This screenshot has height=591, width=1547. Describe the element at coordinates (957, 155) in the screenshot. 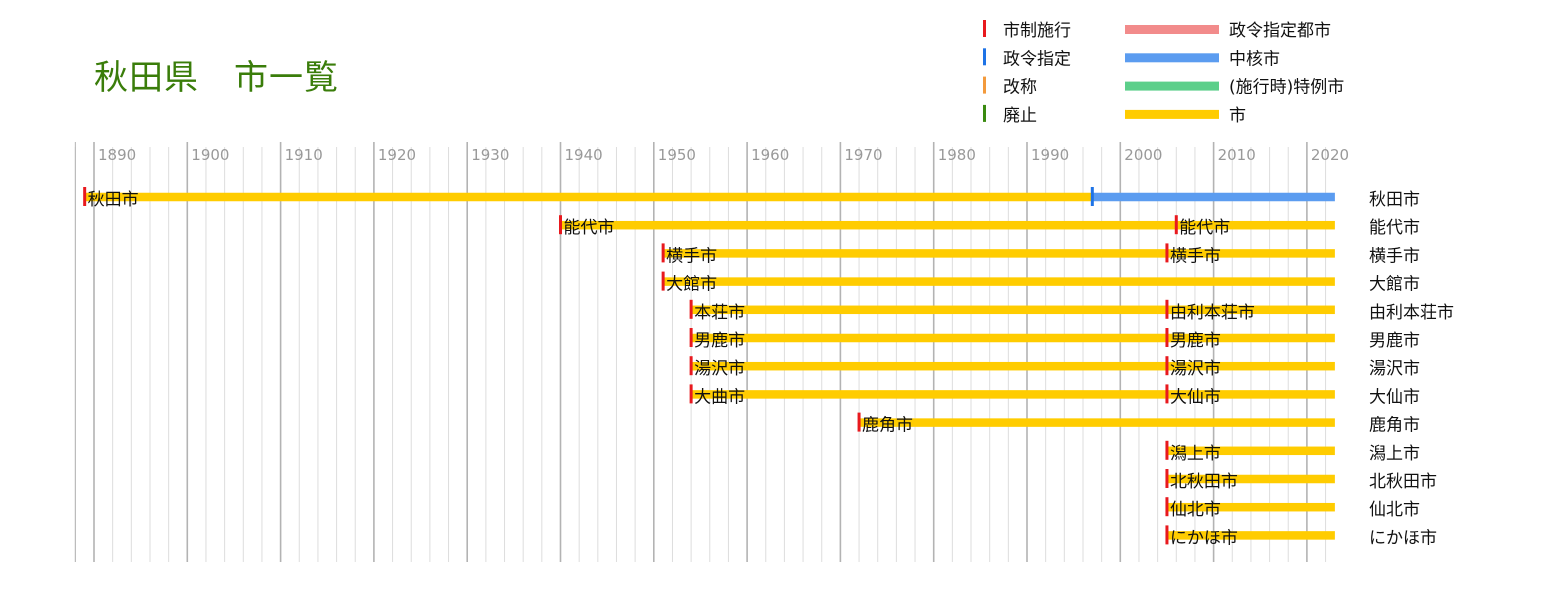

I see `x-tick-label: 1980` at that location.